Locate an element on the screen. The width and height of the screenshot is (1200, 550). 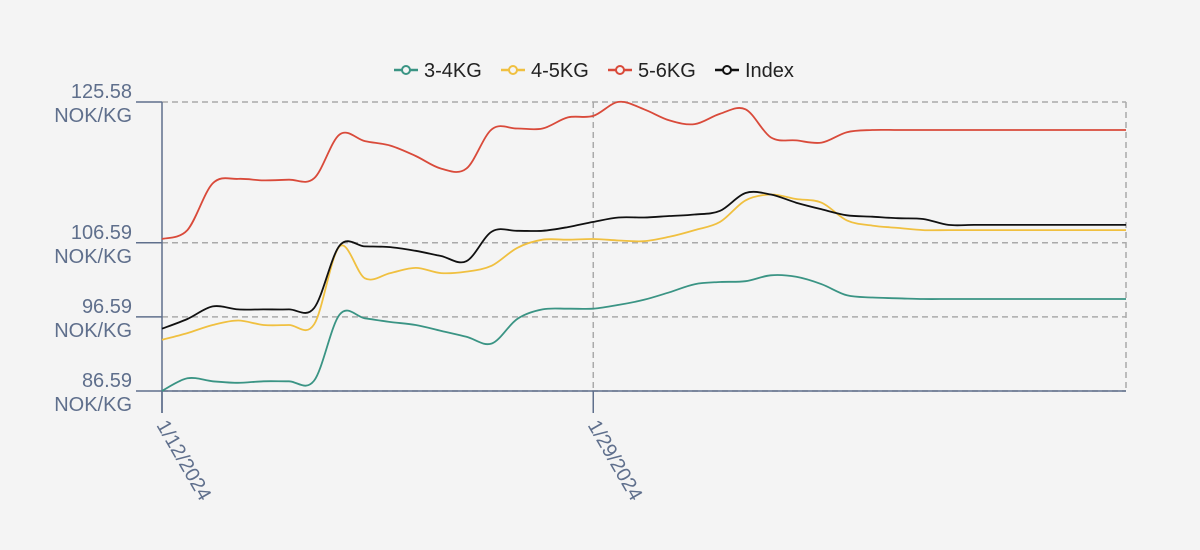
legend-item-3-4kg: 3-4KG is located at coordinates (438, 71).